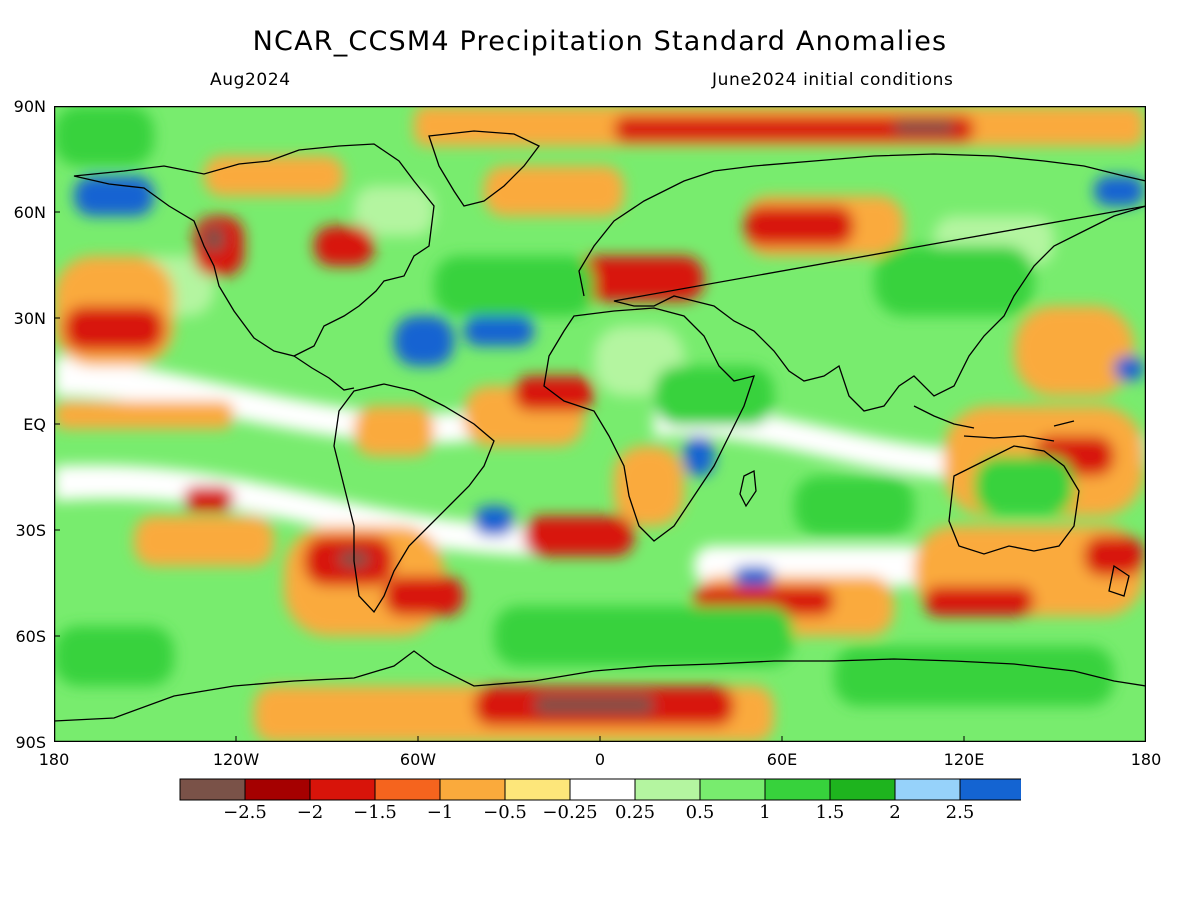 The width and height of the screenshot is (1200, 900). Describe the element at coordinates (862, 282) in the screenshot. I see `coastline-europe-asia` at that location.